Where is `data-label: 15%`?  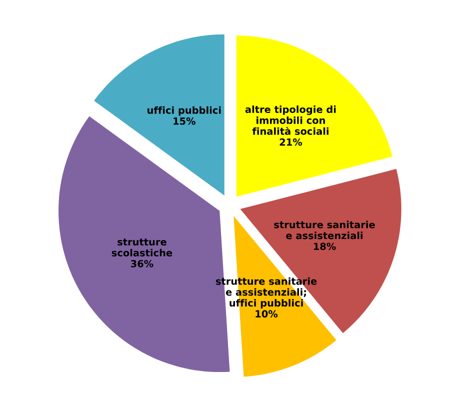 data-label: 15% is located at coordinates (185, 121).